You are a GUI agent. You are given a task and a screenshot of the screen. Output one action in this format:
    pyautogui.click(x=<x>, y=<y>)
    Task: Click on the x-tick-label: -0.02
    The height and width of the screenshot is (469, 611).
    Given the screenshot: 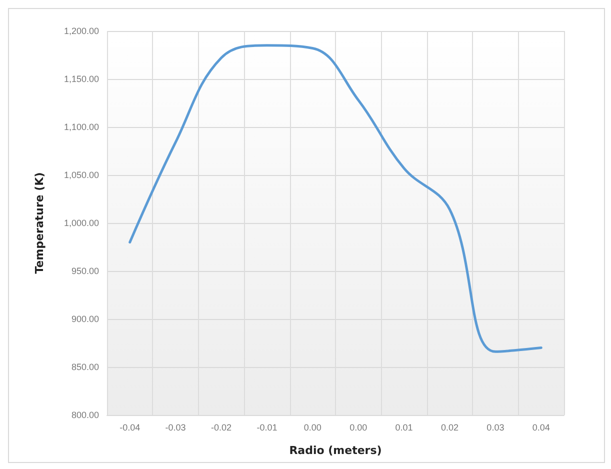 What is the action you would take?
    pyautogui.click(x=221, y=427)
    